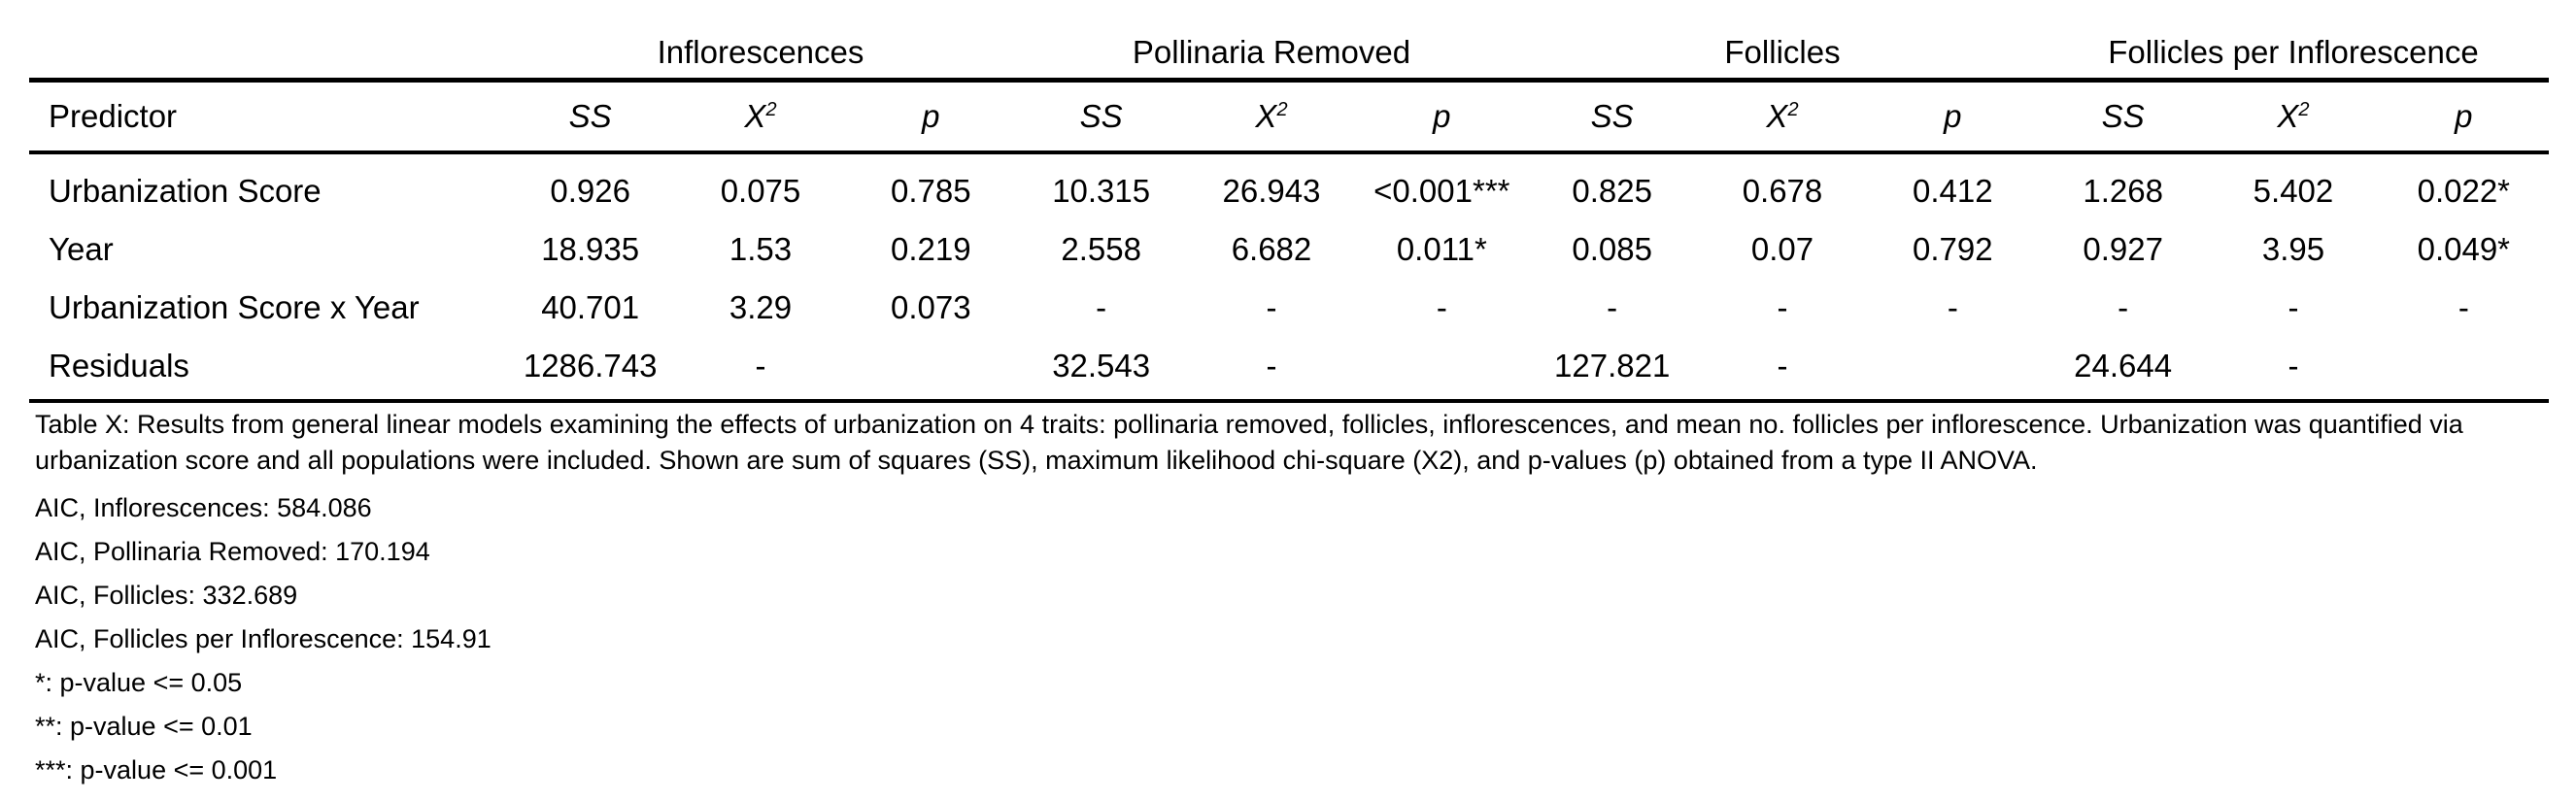  What do you see at coordinates (590, 307) in the screenshot?
I see `table-cell: 40.701` at bounding box center [590, 307].